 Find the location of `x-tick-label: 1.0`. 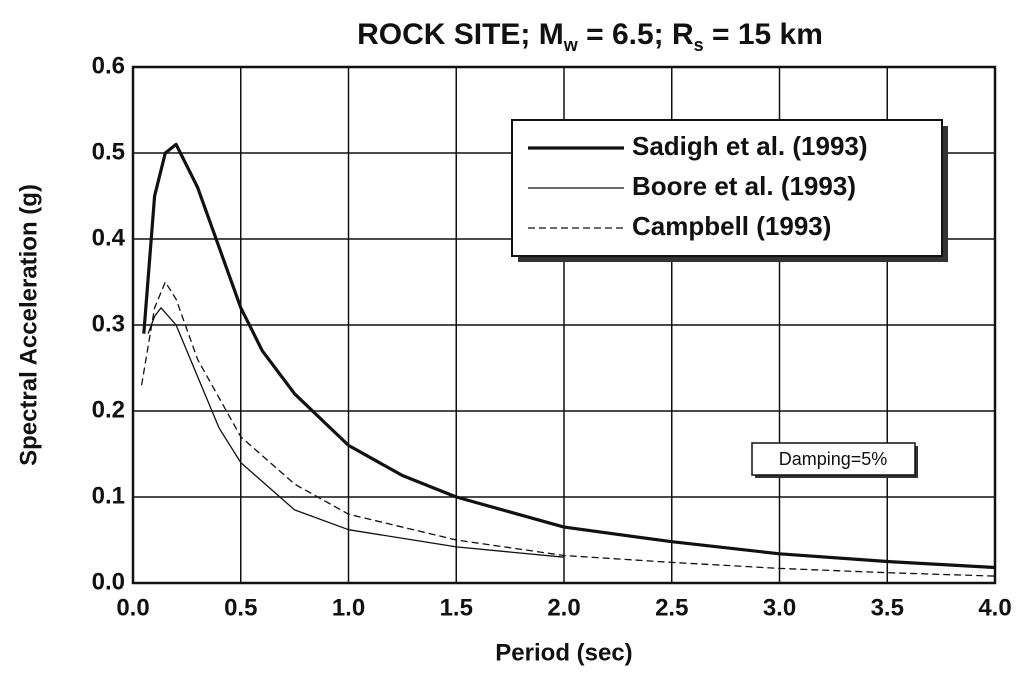

x-tick-label: 1.0 is located at coordinates (348, 607).